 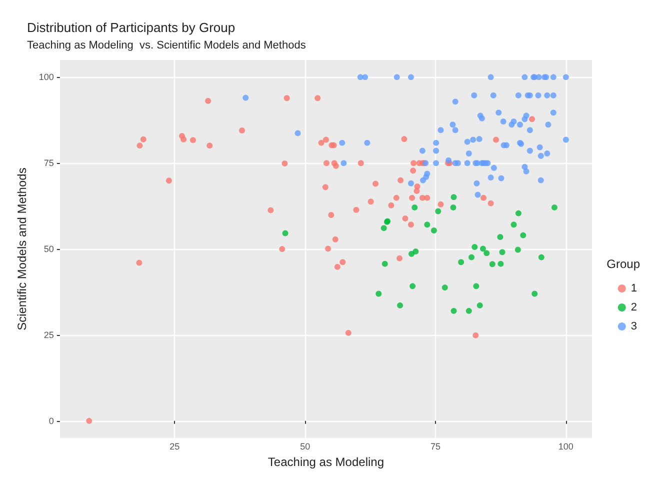 What do you see at coordinates (634, 326) in the screenshot?
I see `legend-label: 3` at bounding box center [634, 326].